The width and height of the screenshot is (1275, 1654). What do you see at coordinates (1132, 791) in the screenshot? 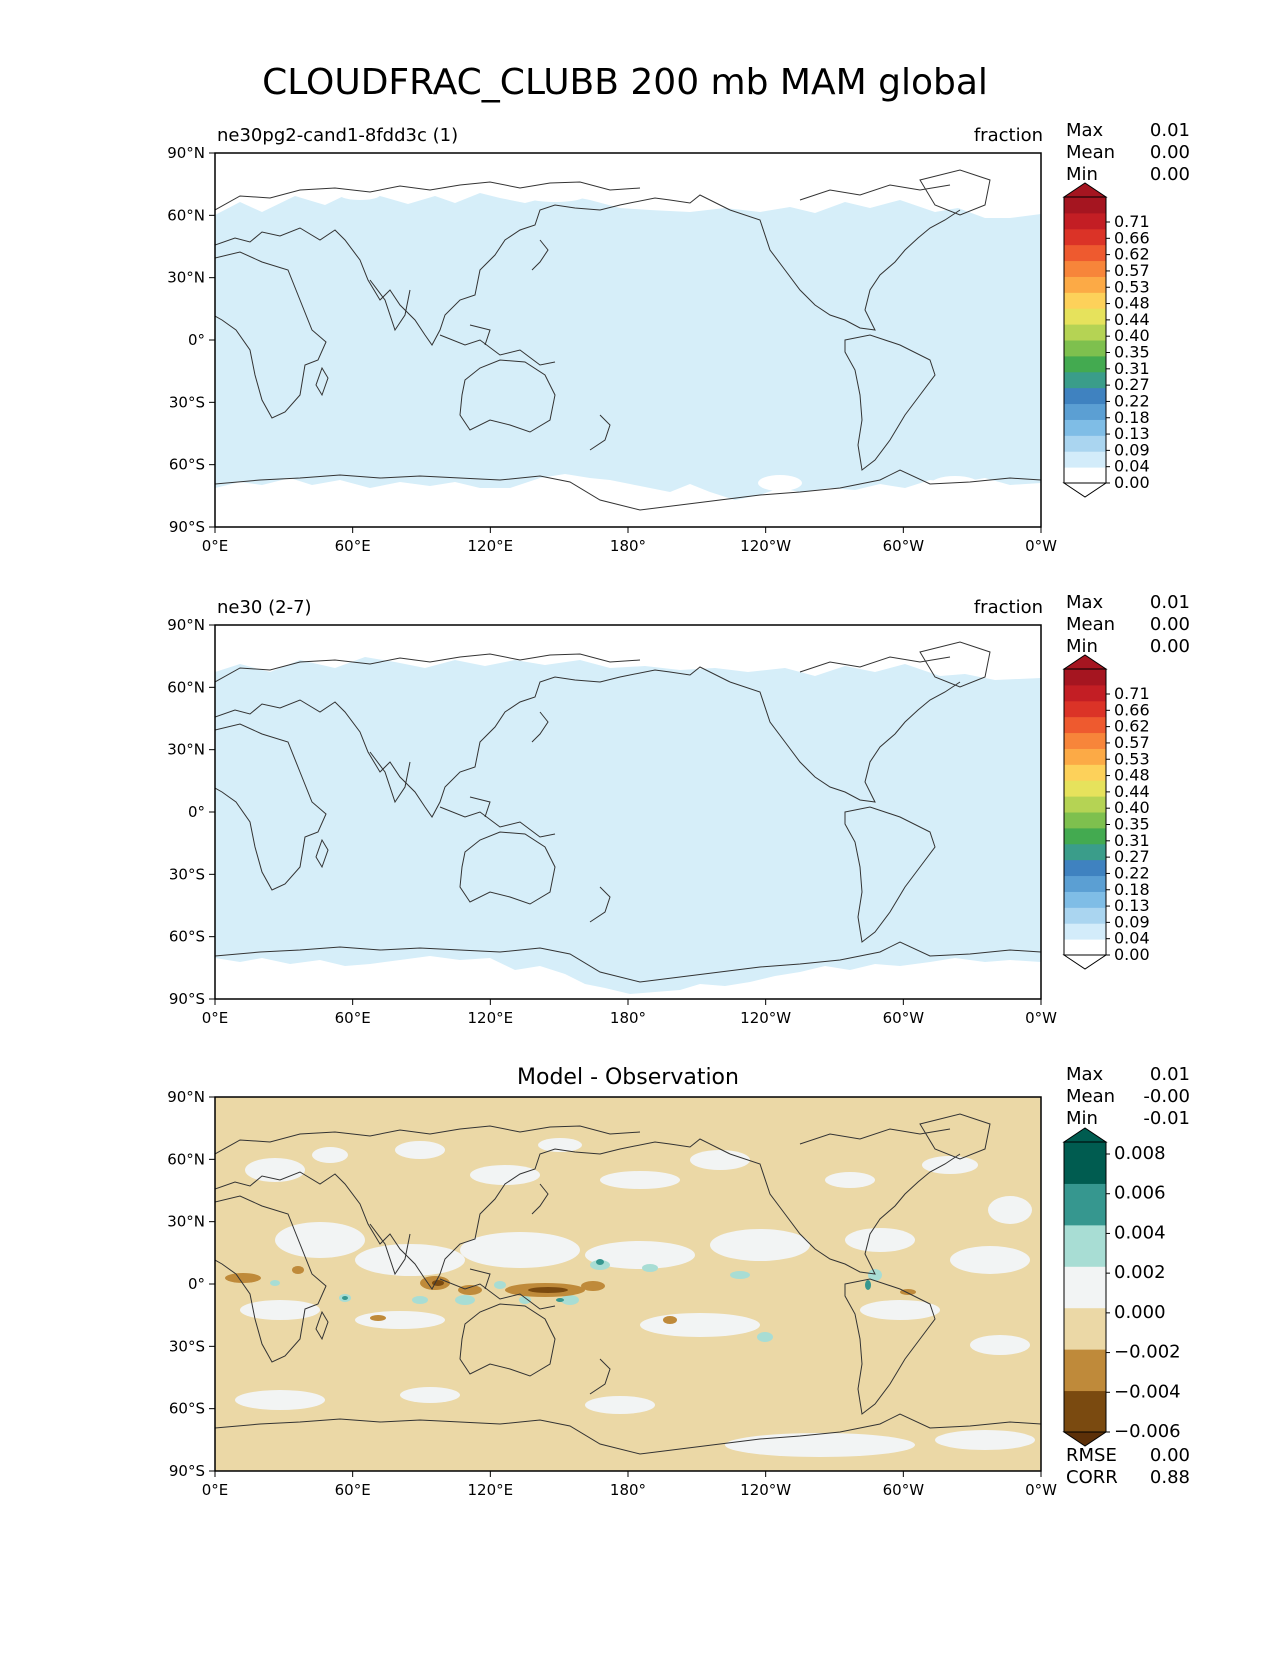
I see `colorbar-tick-label: 0.44` at bounding box center [1132, 791].